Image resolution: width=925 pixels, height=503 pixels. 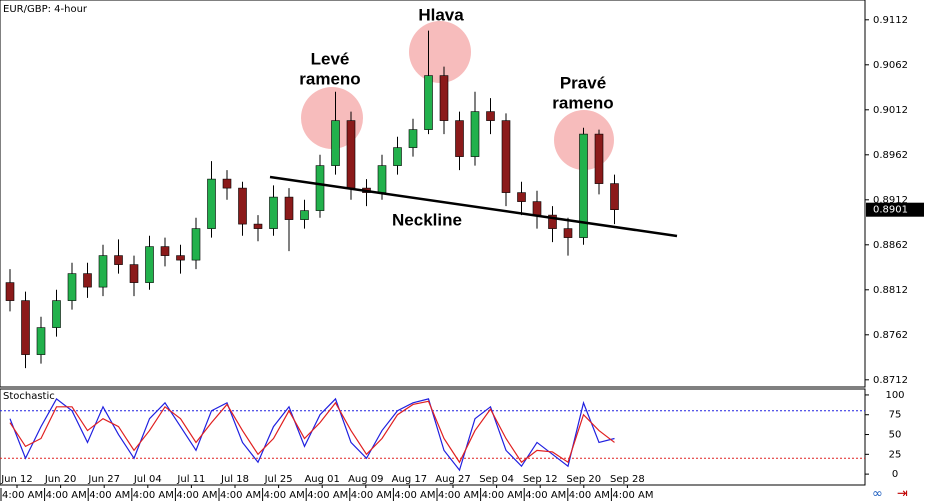 I want to click on y-tick-label: 75, so click(x=895, y=415).